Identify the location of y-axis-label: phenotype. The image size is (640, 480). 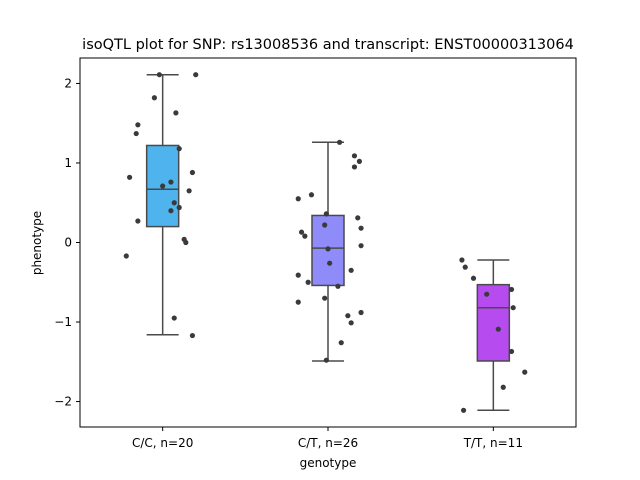
(37, 243).